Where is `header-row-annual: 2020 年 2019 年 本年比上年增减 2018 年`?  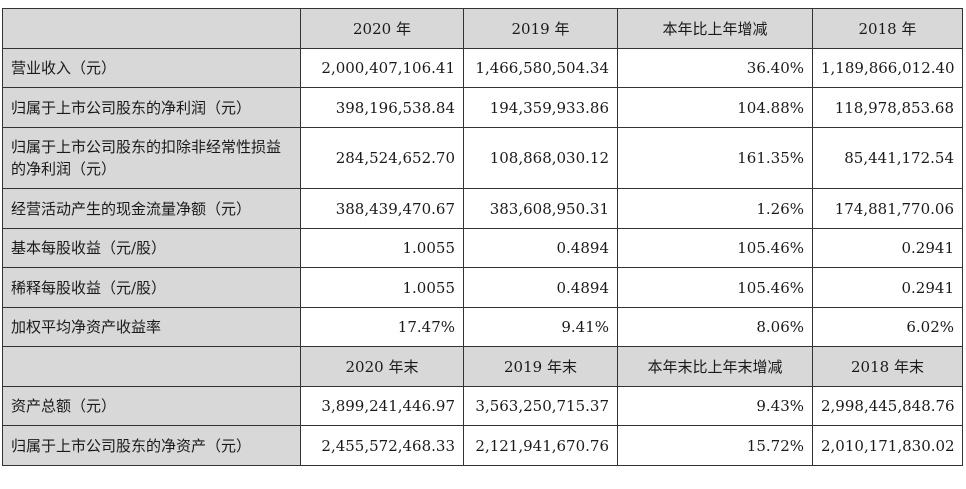
header-row-annual: 2020 年 2019 年 本年比上年增减 2018 年 is located at coordinates (482, 28).